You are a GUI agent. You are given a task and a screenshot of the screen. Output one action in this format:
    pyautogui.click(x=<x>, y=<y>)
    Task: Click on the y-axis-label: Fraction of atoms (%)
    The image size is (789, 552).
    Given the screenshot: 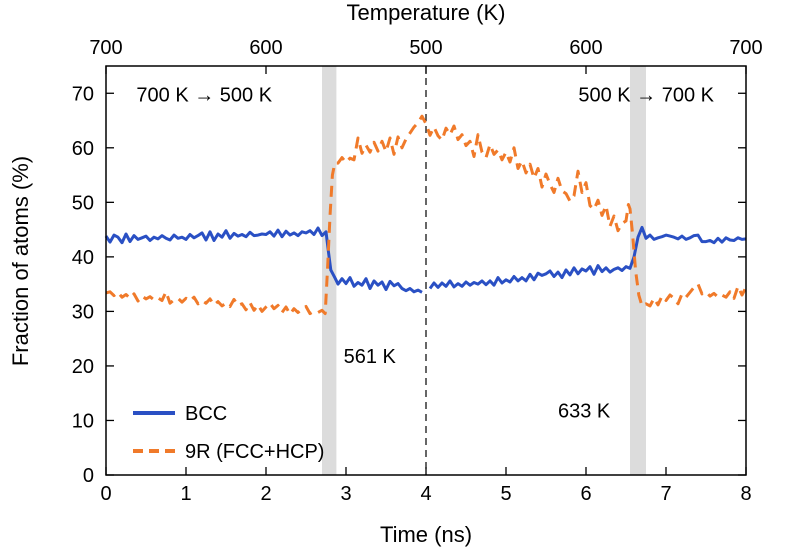 What is the action you would take?
    pyautogui.click(x=20, y=261)
    